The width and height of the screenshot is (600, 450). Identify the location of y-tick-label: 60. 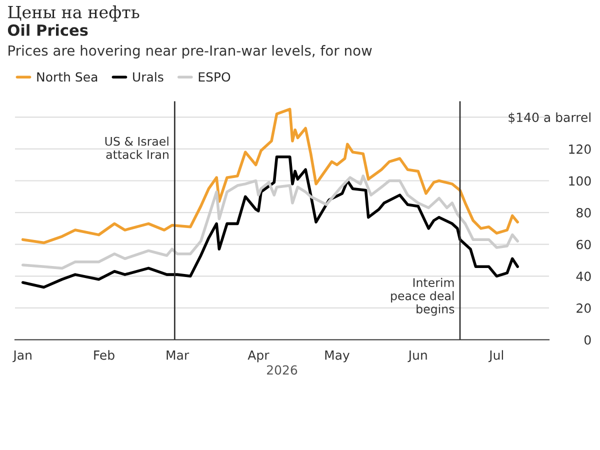
(583, 245).